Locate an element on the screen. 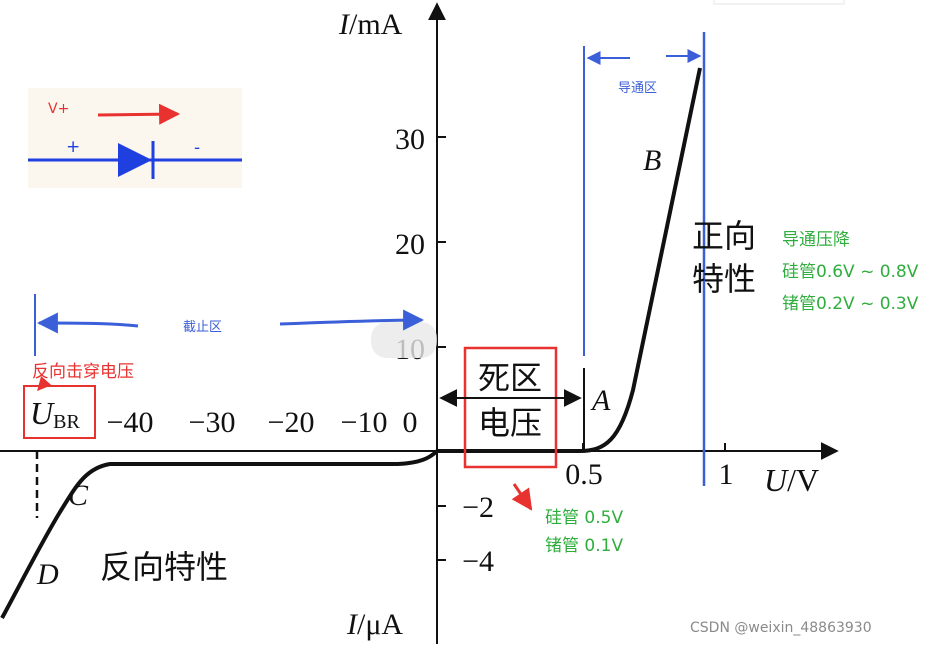  conduction-region-annotation: 导通区 is located at coordinates (644, 259).